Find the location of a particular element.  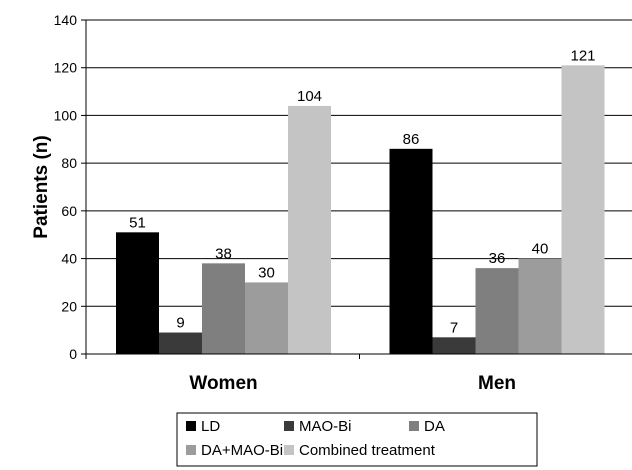

data-label: 121 is located at coordinates (582, 55).